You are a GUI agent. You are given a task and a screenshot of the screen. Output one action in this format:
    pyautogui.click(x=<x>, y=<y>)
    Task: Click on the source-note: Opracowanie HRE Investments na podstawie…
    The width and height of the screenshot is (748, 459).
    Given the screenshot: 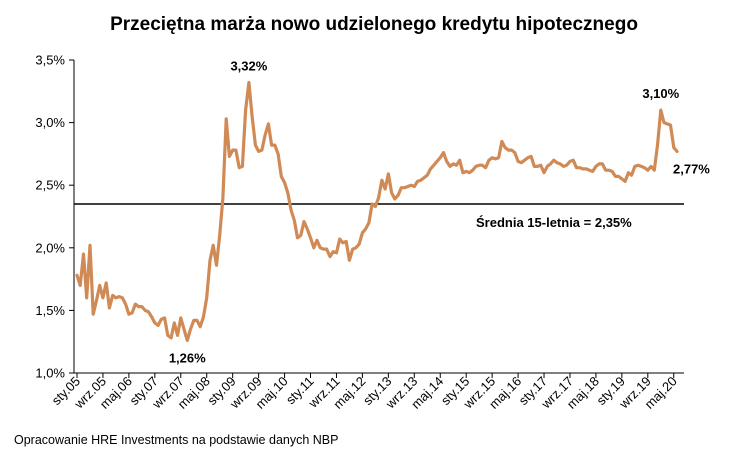 What is the action you would take?
    pyautogui.click(x=176, y=440)
    